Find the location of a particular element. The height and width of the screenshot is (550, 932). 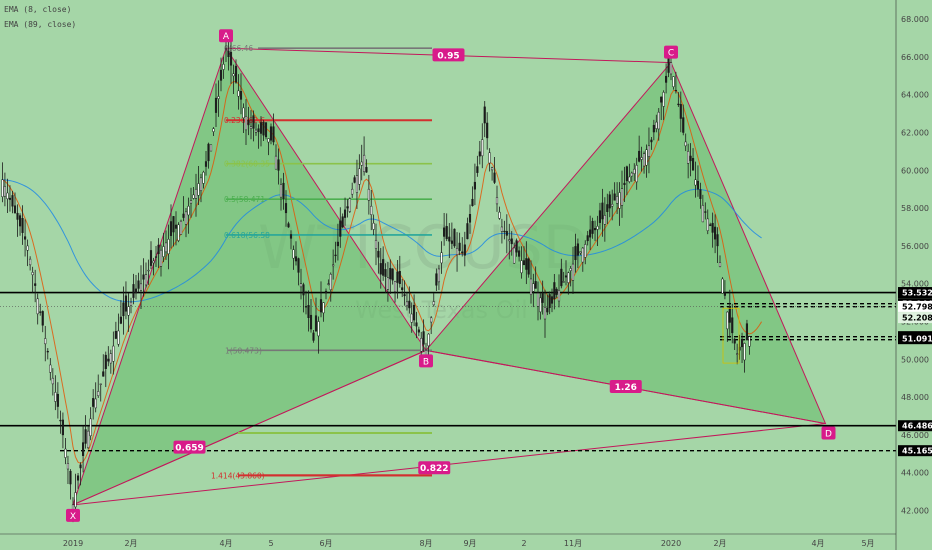

fib-label: 0.236(62.6 is located at coordinates (244, 120).